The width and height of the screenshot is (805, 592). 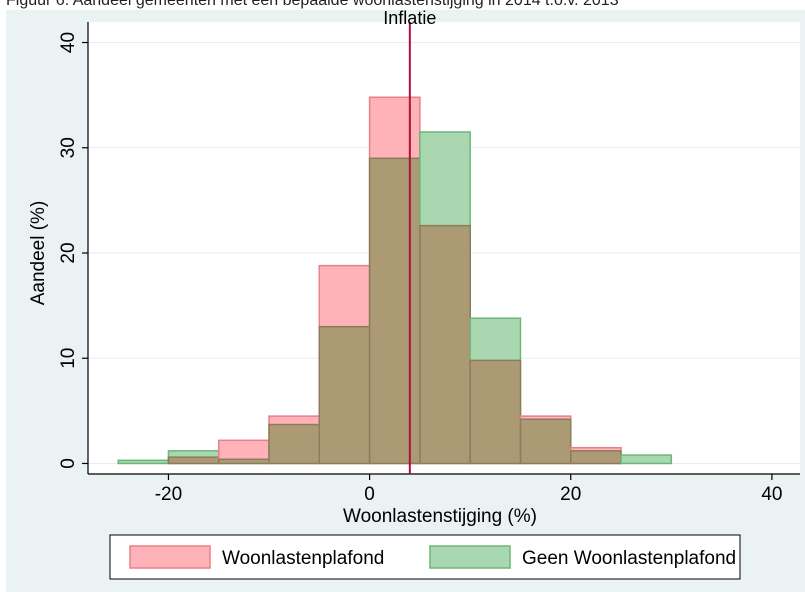 What do you see at coordinates (369, 494) in the screenshot?
I see `x-tick-label-1: 0` at bounding box center [369, 494].